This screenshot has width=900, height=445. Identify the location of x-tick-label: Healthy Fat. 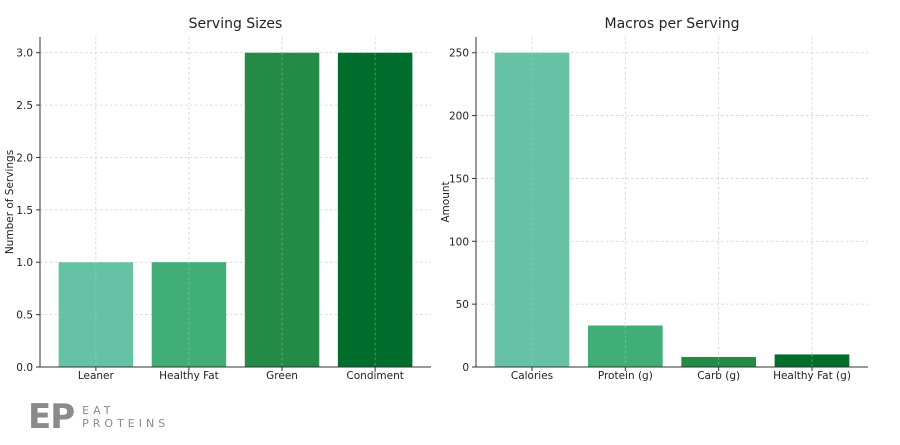
(189, 376).